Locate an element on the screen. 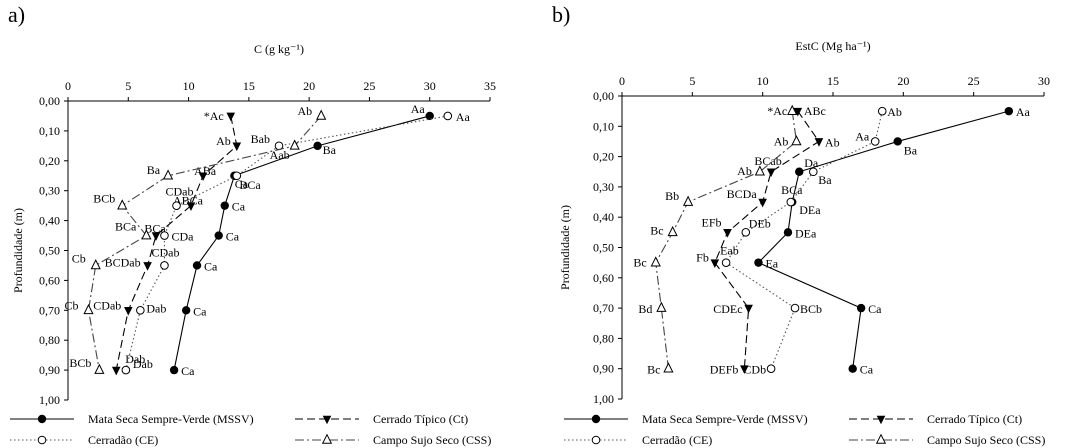 The image size is (1071, 448). legend-label: Cerrado Típico (Ct) is located at coordinates (974, 419).